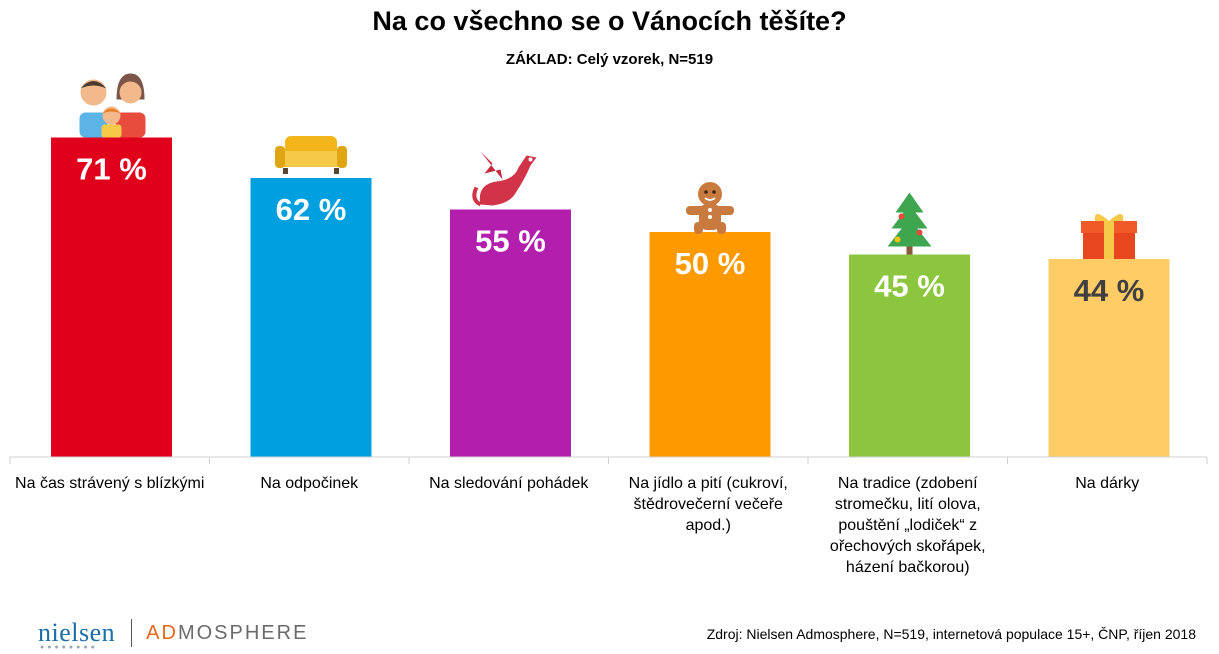 The image size is (1219, 654). I want to click on category-label-2: Na odpočinek, so click(309, 483).